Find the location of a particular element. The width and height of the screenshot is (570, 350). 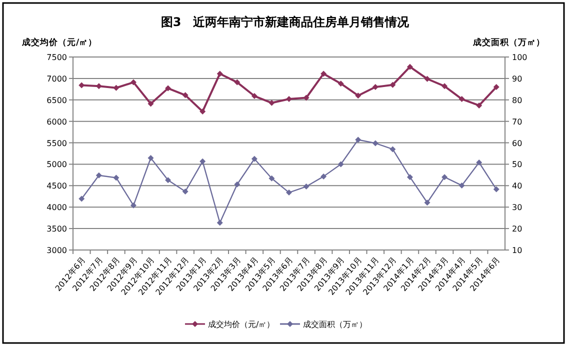

y-tick-label: 4500 is located at coordinates (56, 186).